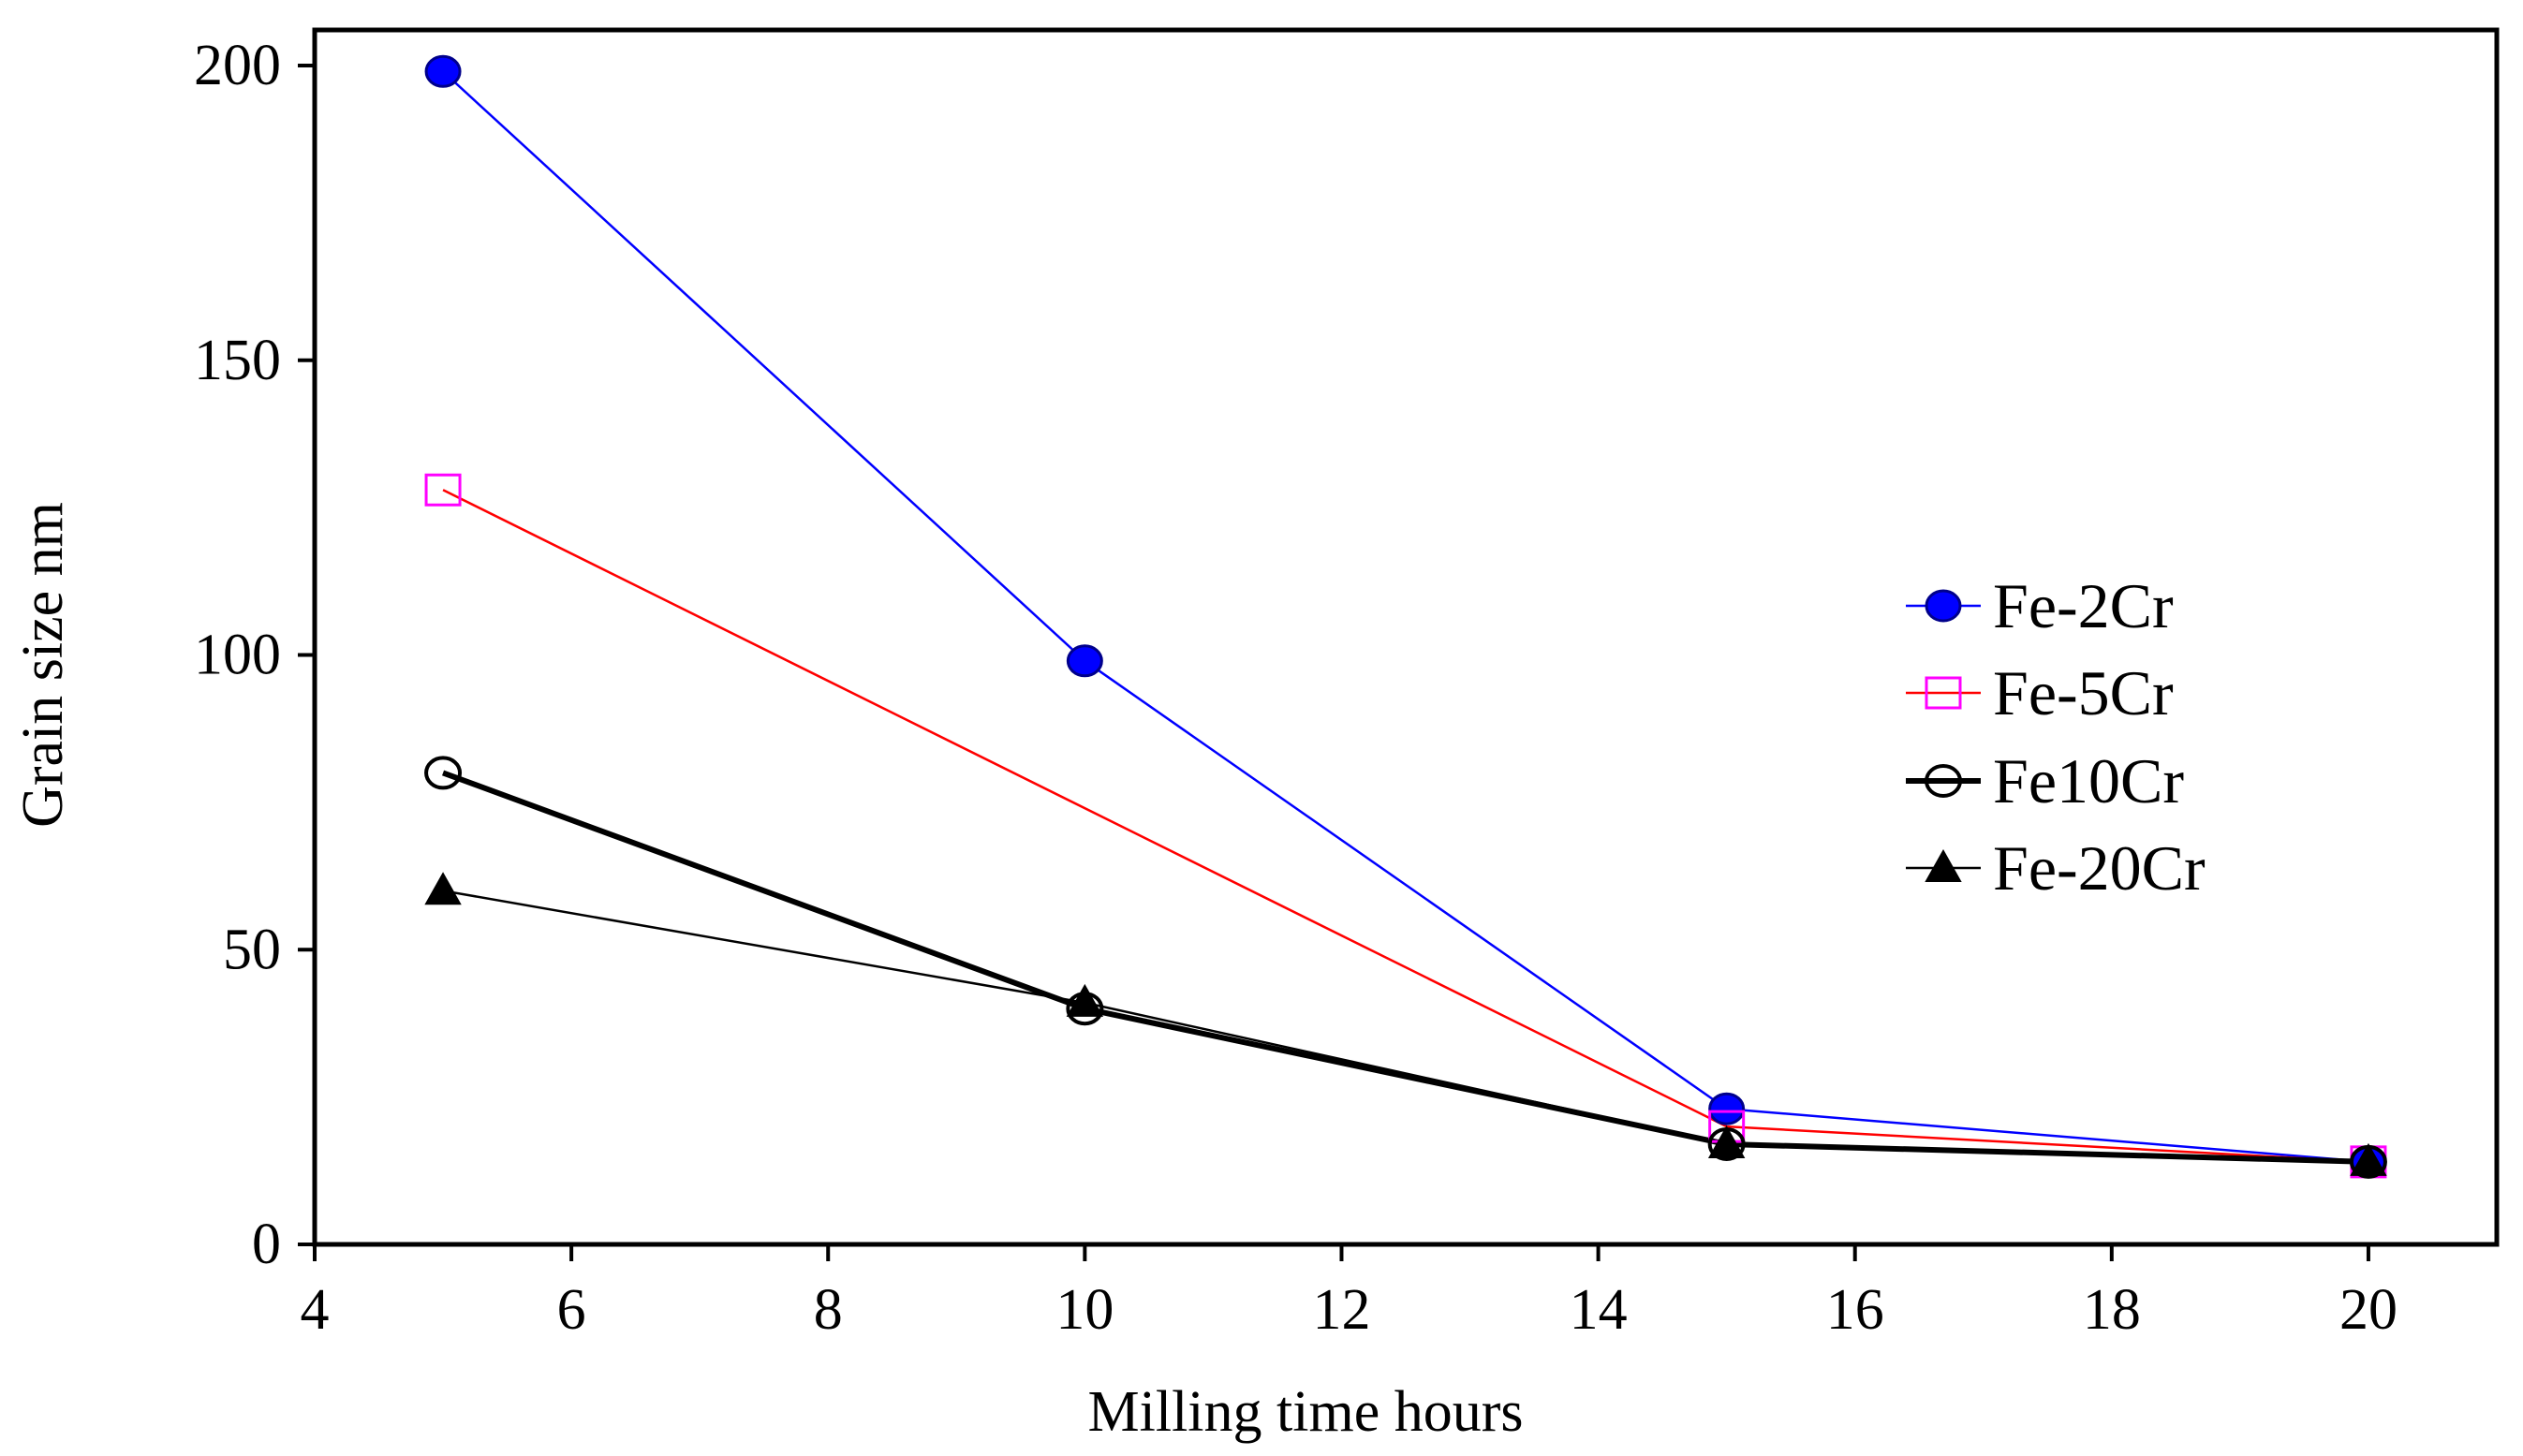 This screenshot has width=2523, height=1456. I want to click on x-tick-label-8: 8, so click(829, 1310).